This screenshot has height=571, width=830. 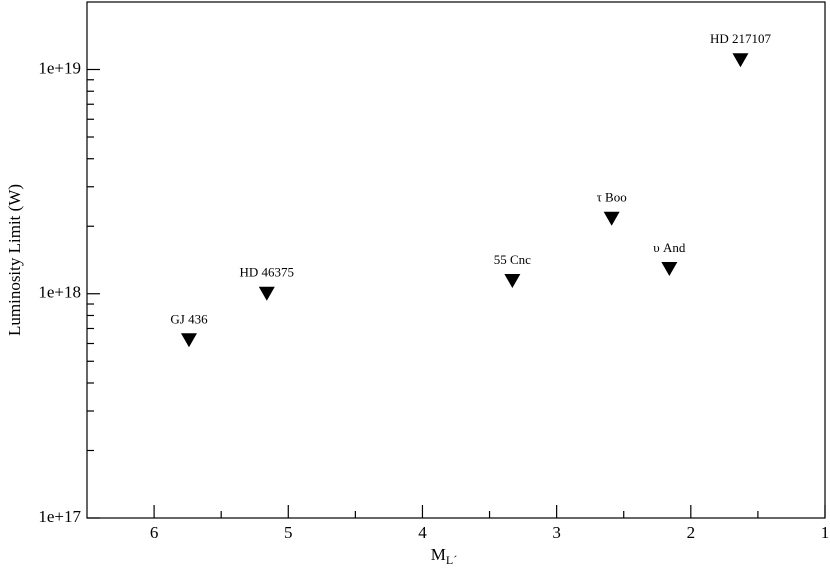 What do you see at coordinates (267, 272) in the screenshot?
I see `point-label: HD 46375` at bounding box center [267, 272].